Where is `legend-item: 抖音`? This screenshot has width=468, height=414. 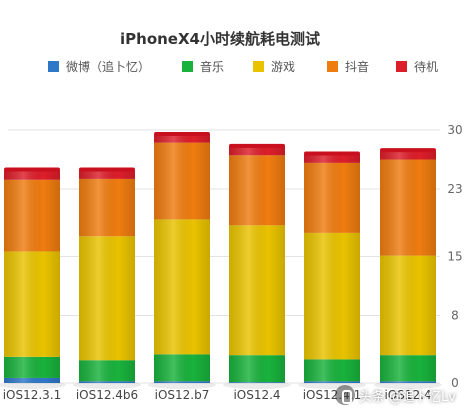 legend-item: 抖音 is located at coordinates (348, 66).